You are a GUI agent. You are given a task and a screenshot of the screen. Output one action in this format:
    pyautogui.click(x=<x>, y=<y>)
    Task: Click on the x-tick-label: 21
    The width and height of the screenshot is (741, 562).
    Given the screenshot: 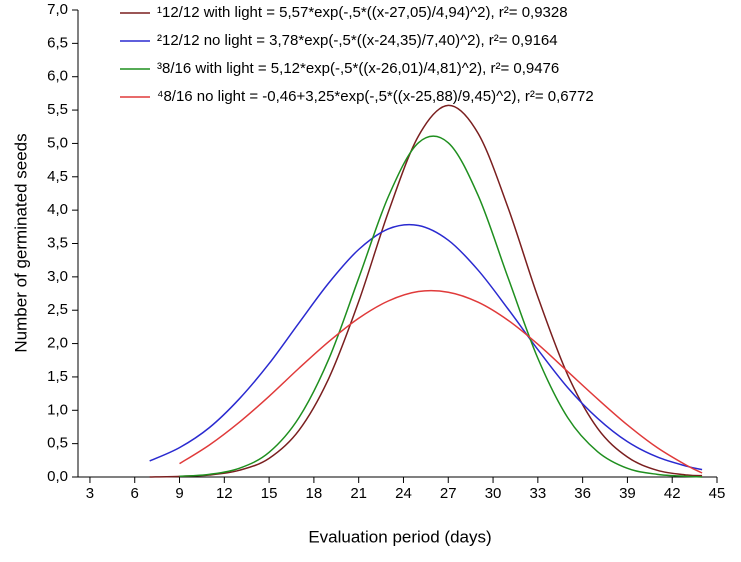 What is the action you would take?
    pyautogui.click(x=358, y=493)
    